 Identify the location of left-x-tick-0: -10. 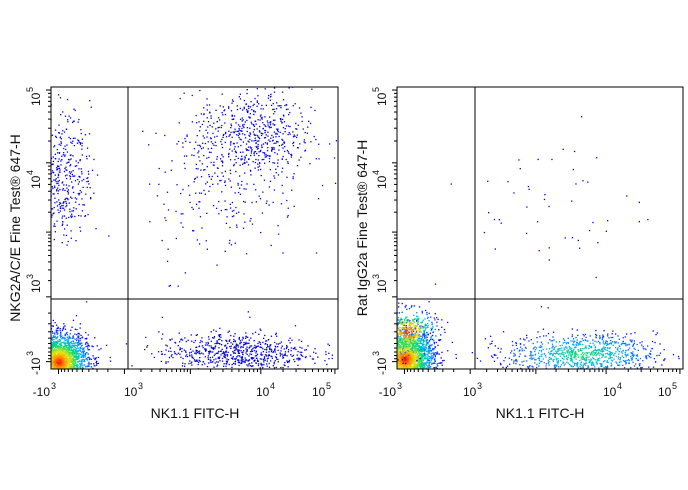
(42, 392).